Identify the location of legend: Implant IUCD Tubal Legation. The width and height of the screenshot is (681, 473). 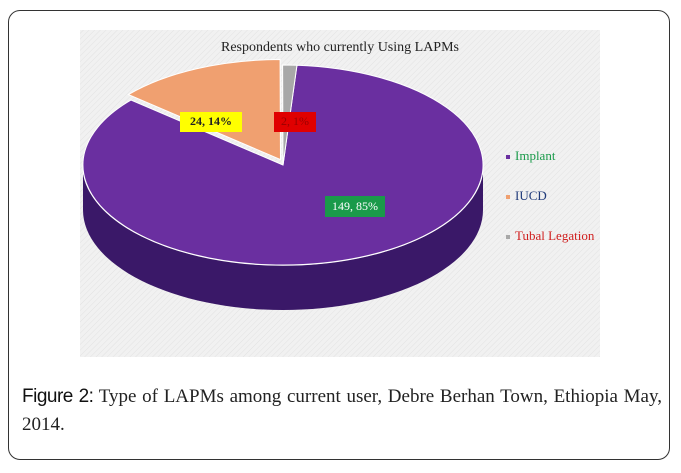
(550, 195).